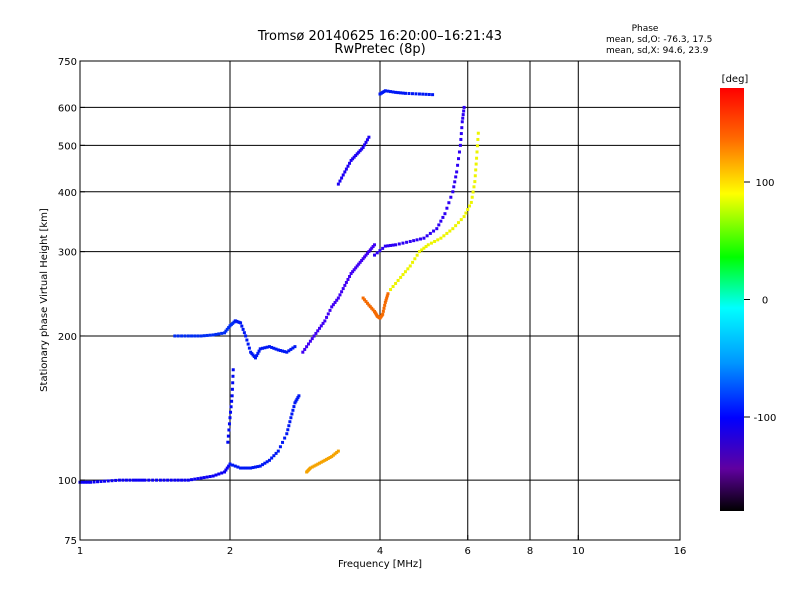 The image size is (800, 600). I want to click on y-axis-label: Stationary phase Virtual Height [km], so click(44, 300).